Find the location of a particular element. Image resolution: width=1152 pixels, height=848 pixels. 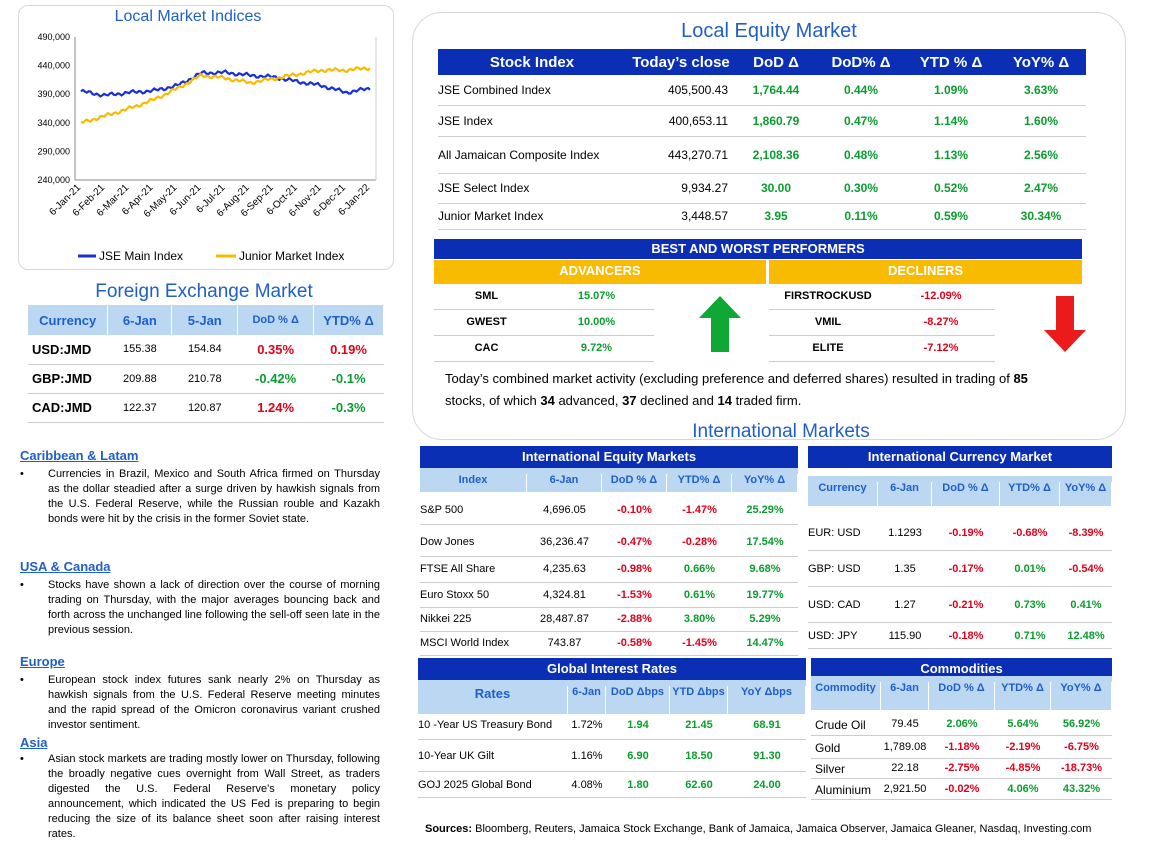

table-row: Silver 22.18 -2.75% -4.85% -18.73% is located at coordinates (961, 769).